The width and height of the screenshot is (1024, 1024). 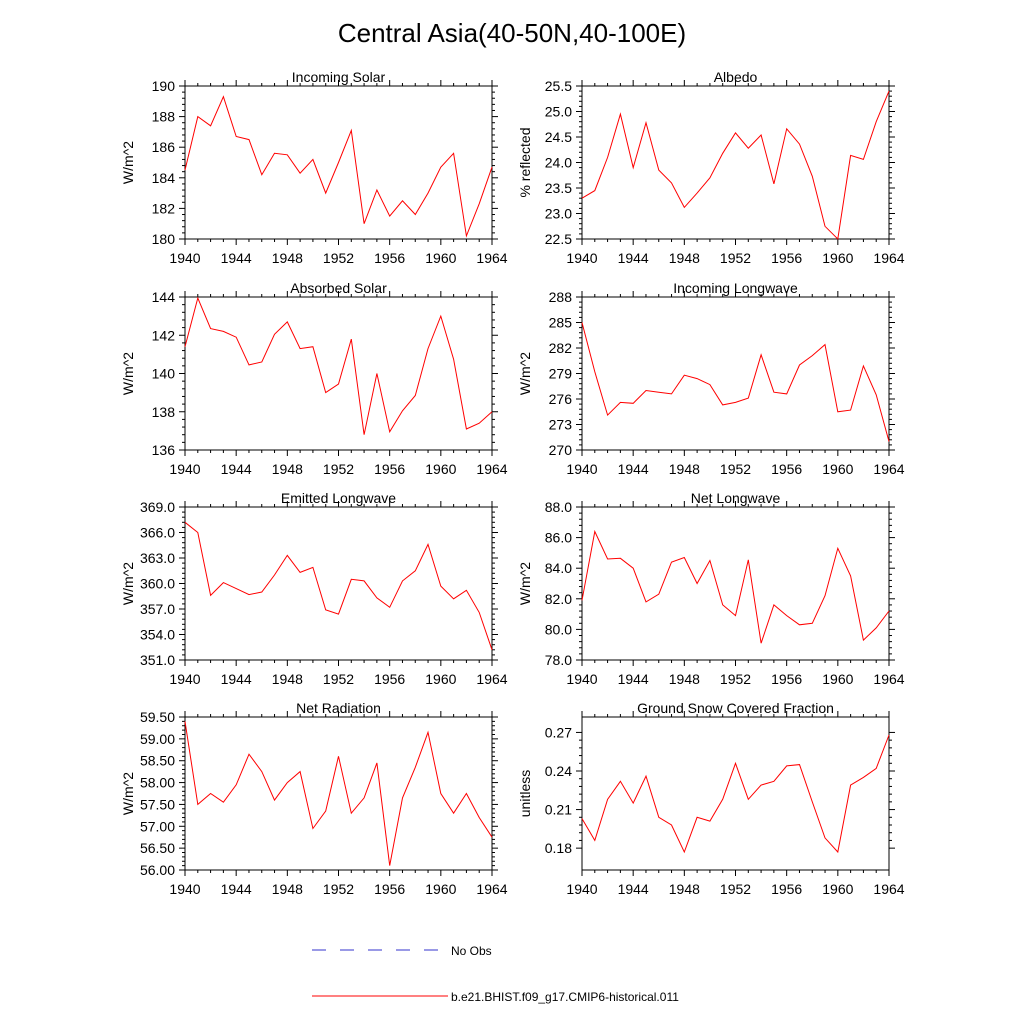 What do you see at coordinates (339, 77) in the screenshot?
I see `panel-title: Incoming Solar` at bounding box center [339, 77].